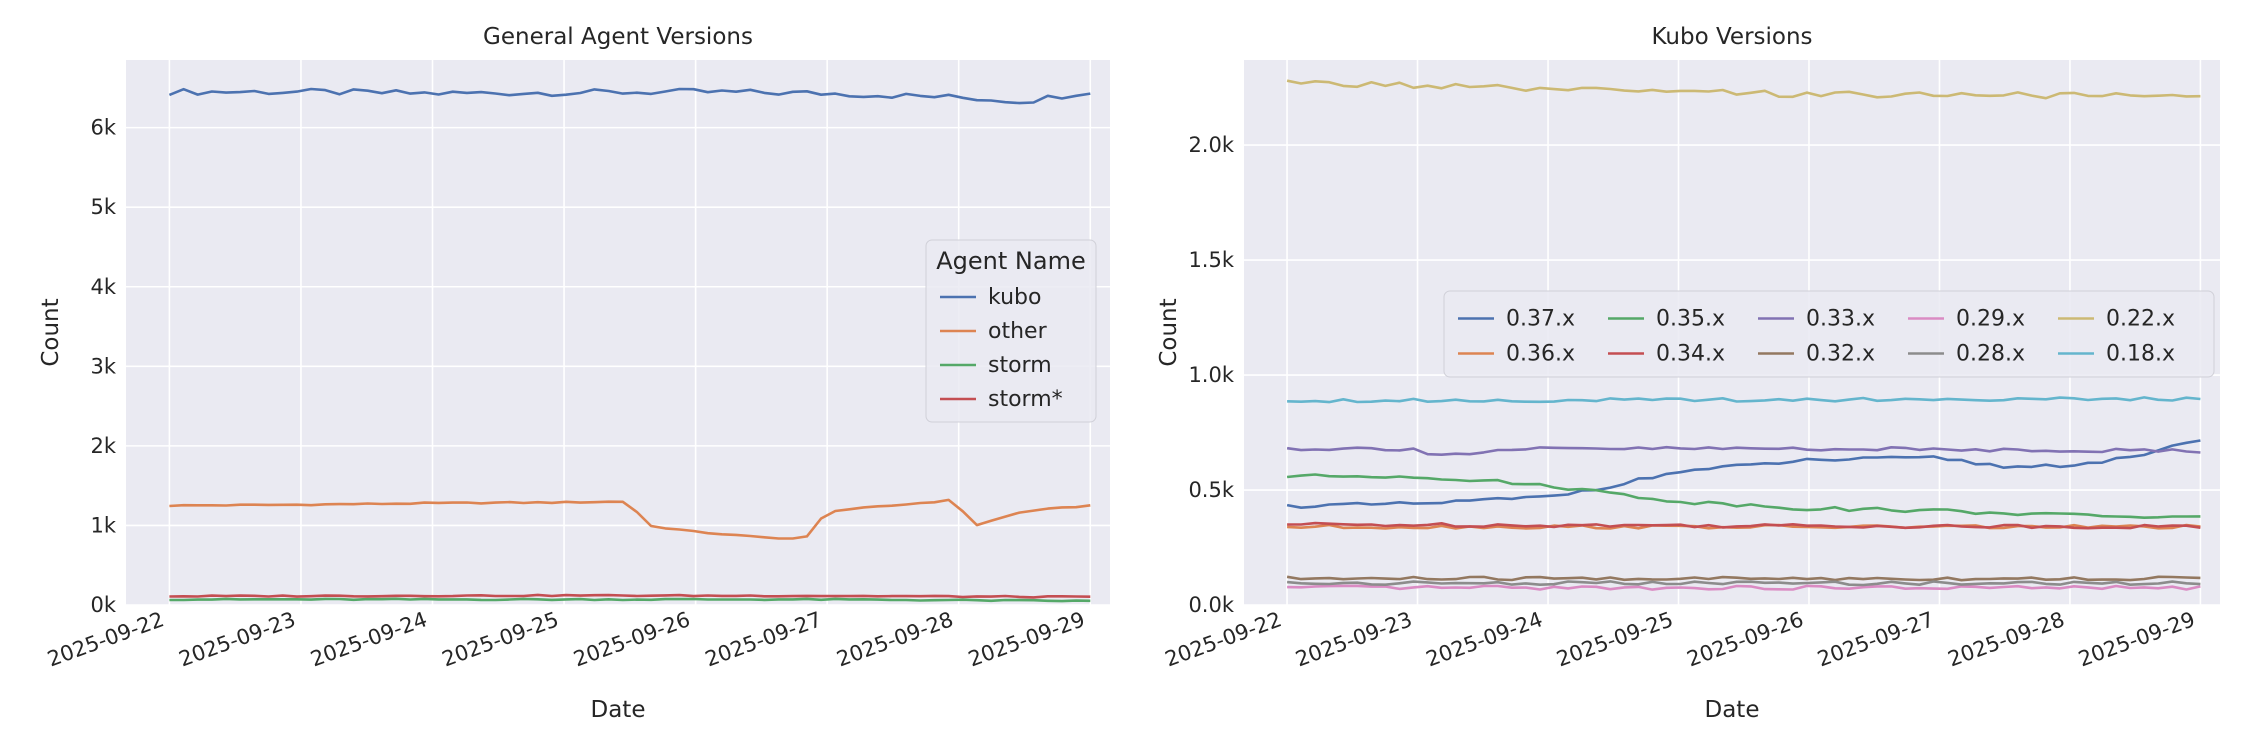 The image size is (2250, 750). Describe the element at coordinates (1840, 354) in the screenshot. I see `legend-label-0-32-x: 0.32.x` at that location.